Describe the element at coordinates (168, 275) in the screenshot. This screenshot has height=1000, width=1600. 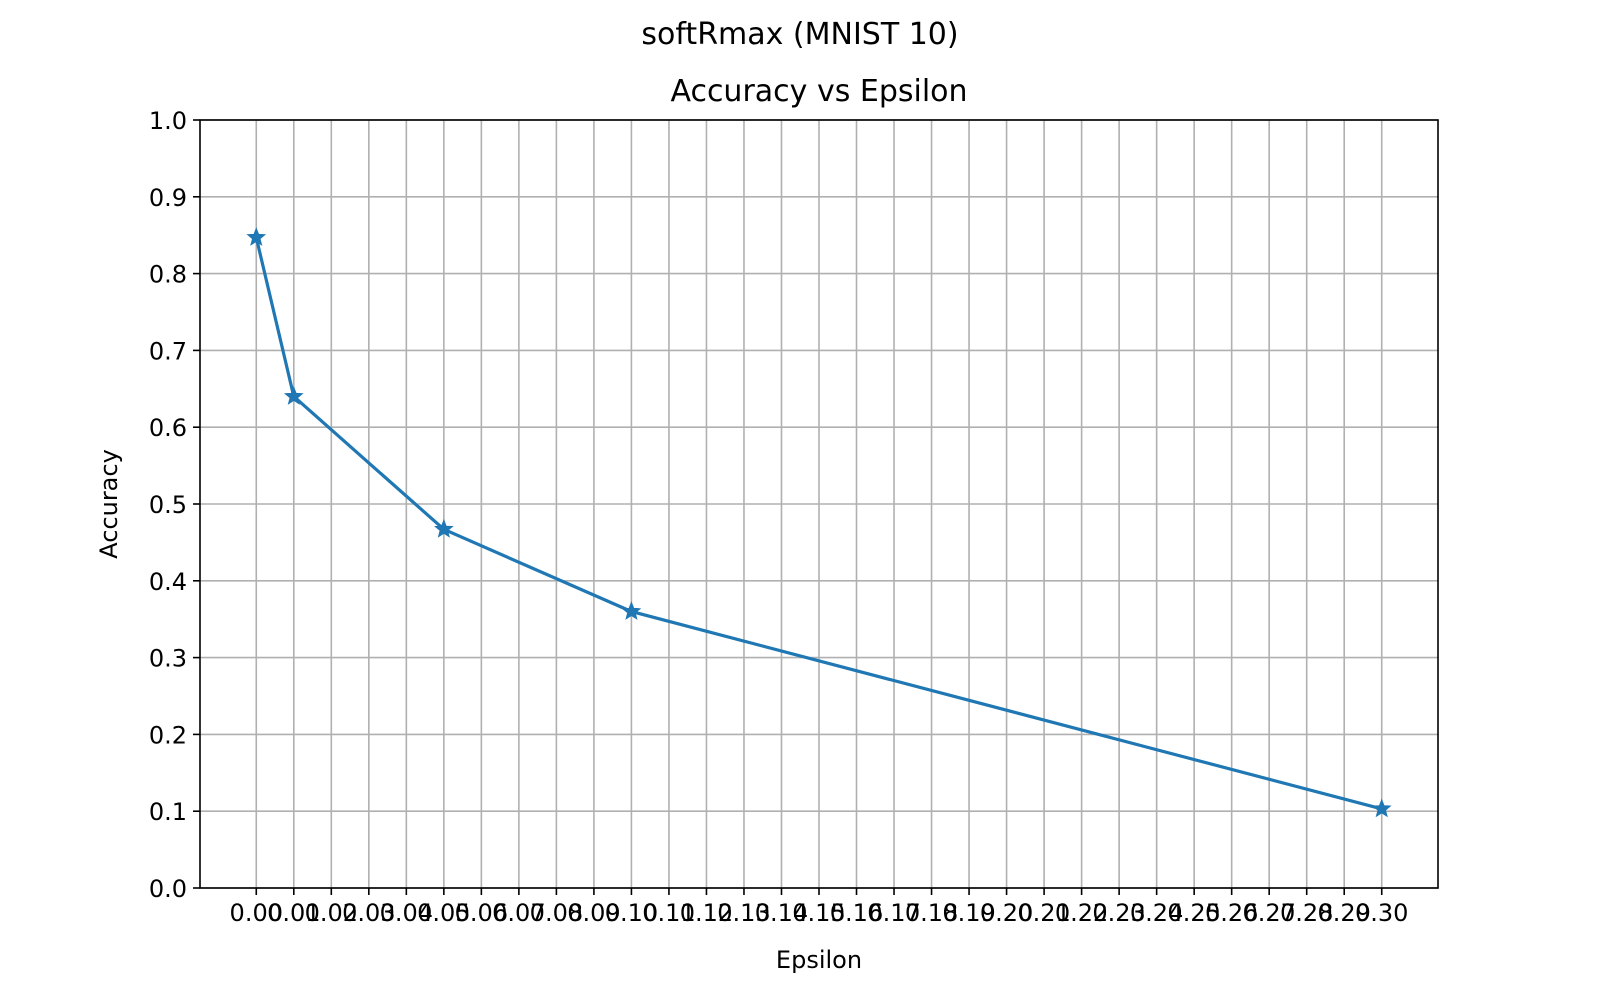
I see `y-tick-label: 0.8` at that location.